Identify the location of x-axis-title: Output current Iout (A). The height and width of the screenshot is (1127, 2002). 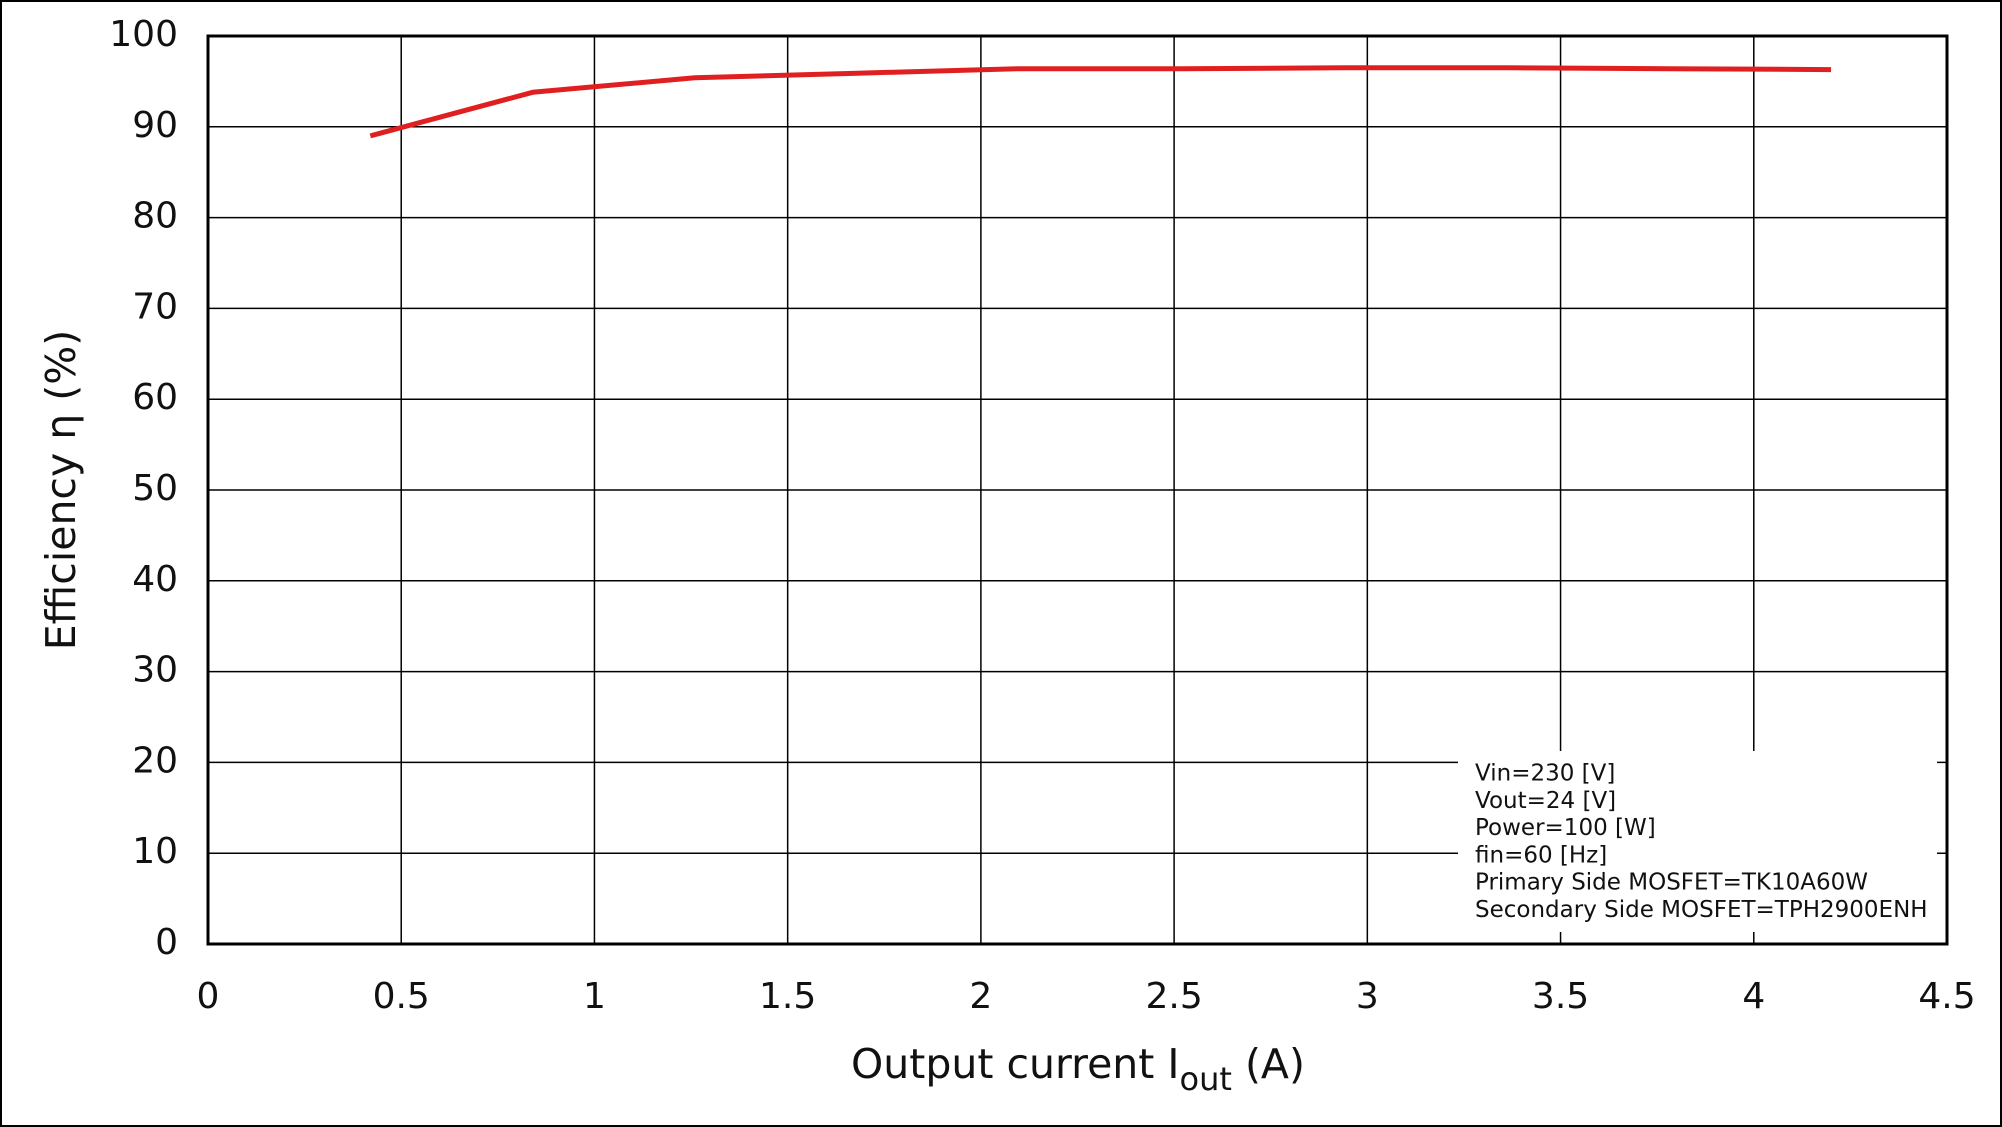
(1078, 1069).